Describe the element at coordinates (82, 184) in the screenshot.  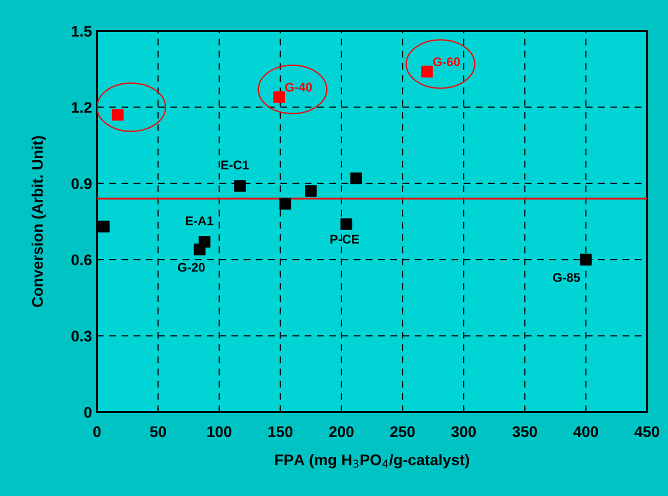
I see `y-tick-label: 0.9` at that location.